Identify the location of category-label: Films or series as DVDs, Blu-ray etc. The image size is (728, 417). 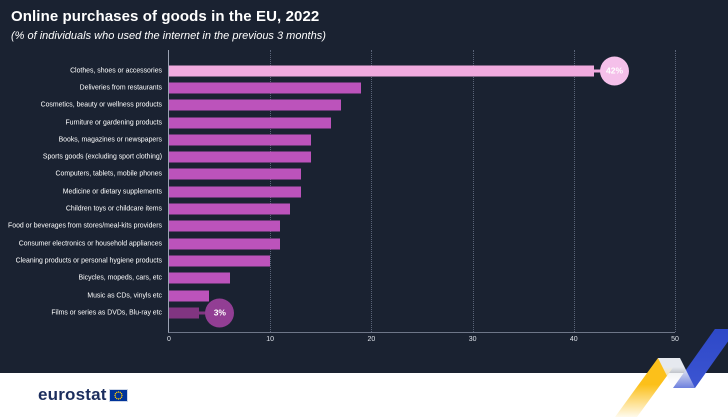
(106, 313).